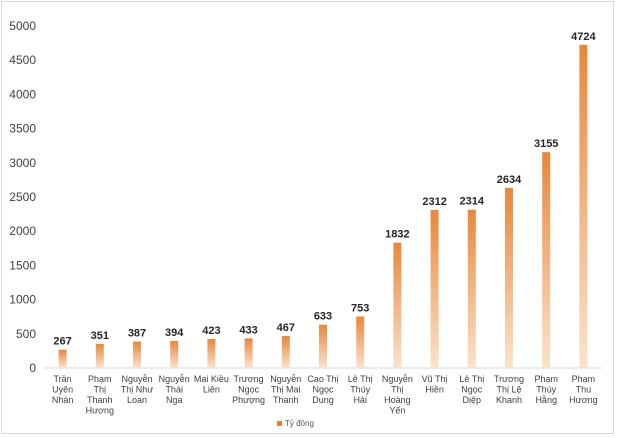  Describe the element at coordinates (279, 423) in the screenshot. I see `legend-swatch` at that location.